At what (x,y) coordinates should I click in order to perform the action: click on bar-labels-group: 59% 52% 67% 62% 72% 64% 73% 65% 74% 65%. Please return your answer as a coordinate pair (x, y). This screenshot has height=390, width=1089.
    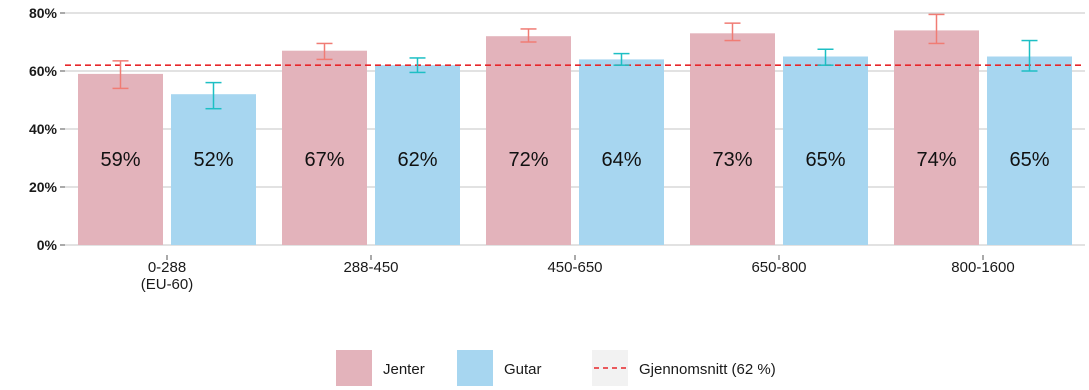
    Looking at the image, I should click on (574, 160).